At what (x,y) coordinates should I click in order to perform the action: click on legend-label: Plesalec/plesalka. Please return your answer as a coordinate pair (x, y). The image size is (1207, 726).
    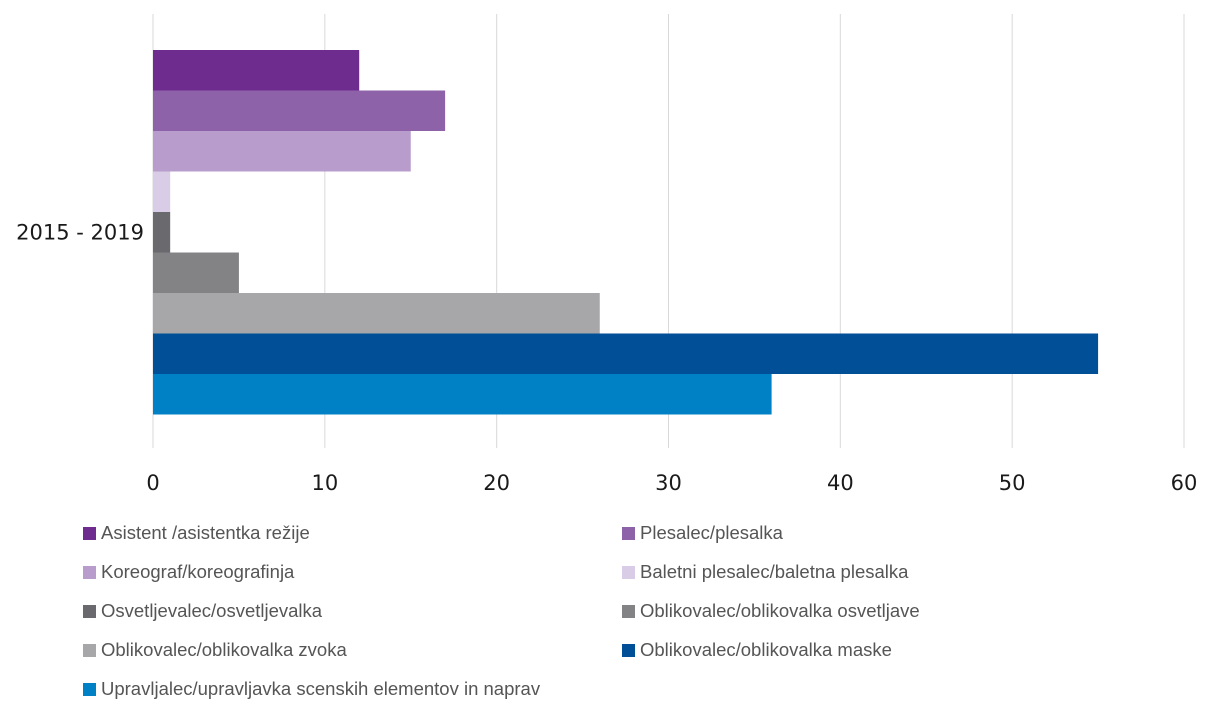
    Looking at the image, I should click on (711, 532).